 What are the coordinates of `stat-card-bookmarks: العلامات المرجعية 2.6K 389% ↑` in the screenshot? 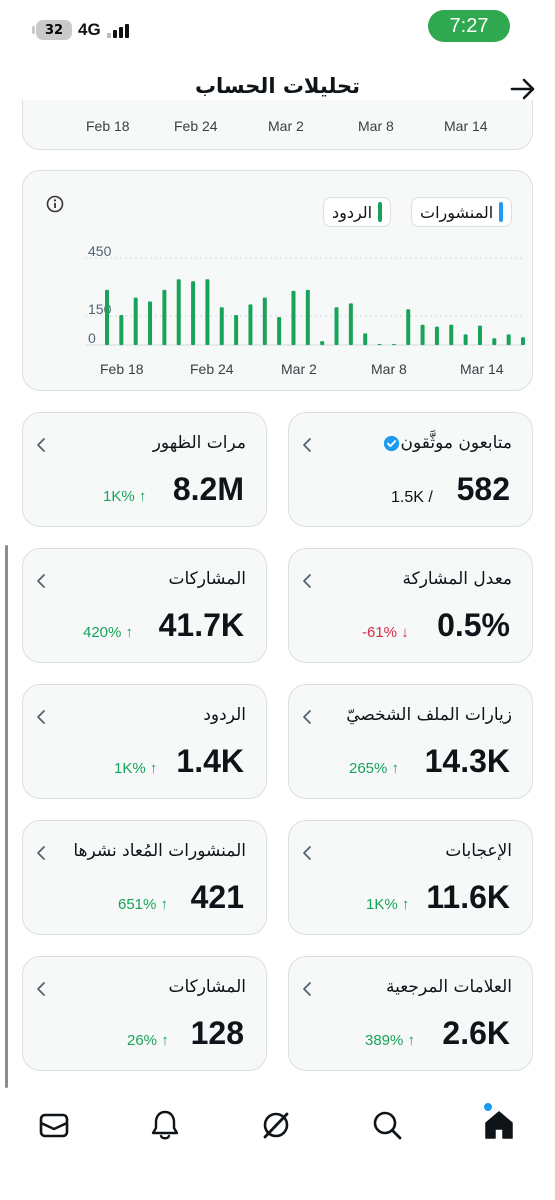 It's located at (410, 1013).